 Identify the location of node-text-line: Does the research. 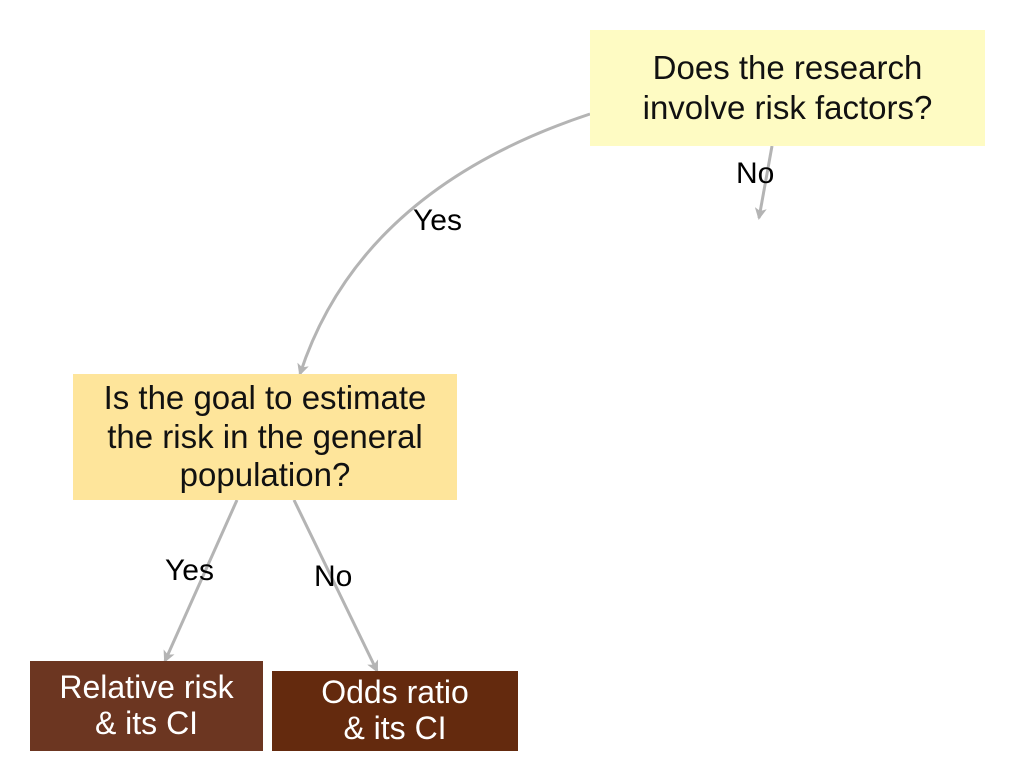
(787, 67).